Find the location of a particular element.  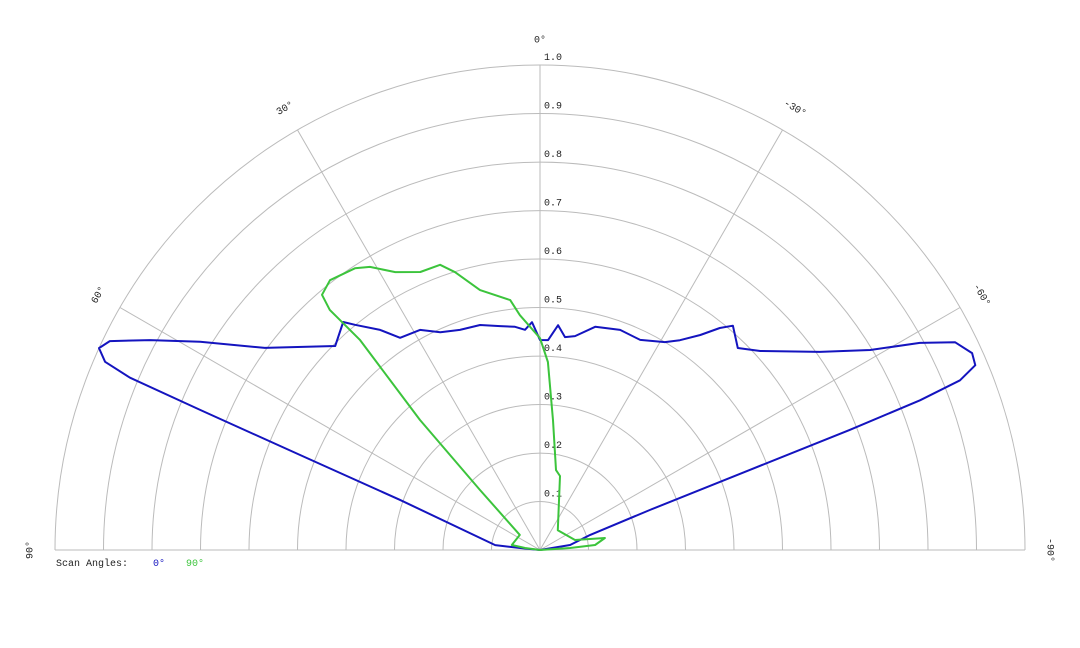

r-tick-label: 0.5 is located at coordinates (553, 301).